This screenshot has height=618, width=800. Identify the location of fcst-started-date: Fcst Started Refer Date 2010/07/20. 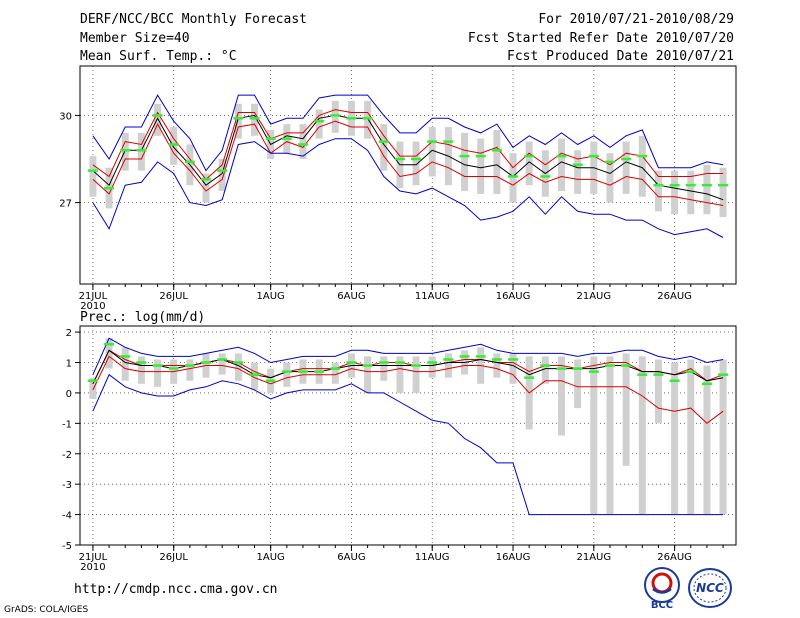
(600, 38).